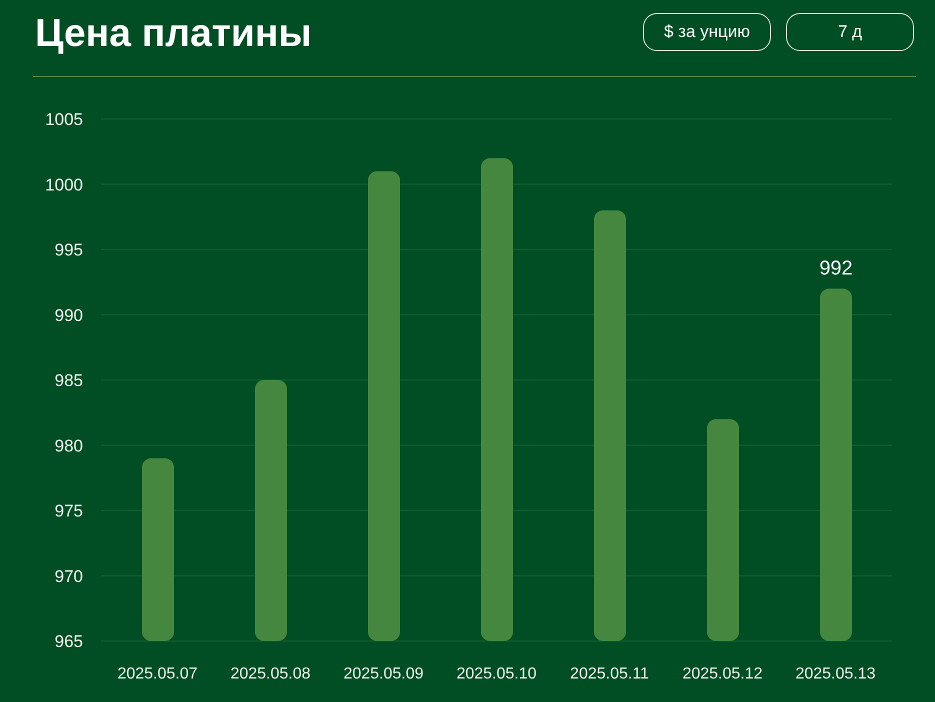  What do you see at coordinates (836, 269) in the screenshot?
I see `data-label: 992` at bounding box center [836, 269].